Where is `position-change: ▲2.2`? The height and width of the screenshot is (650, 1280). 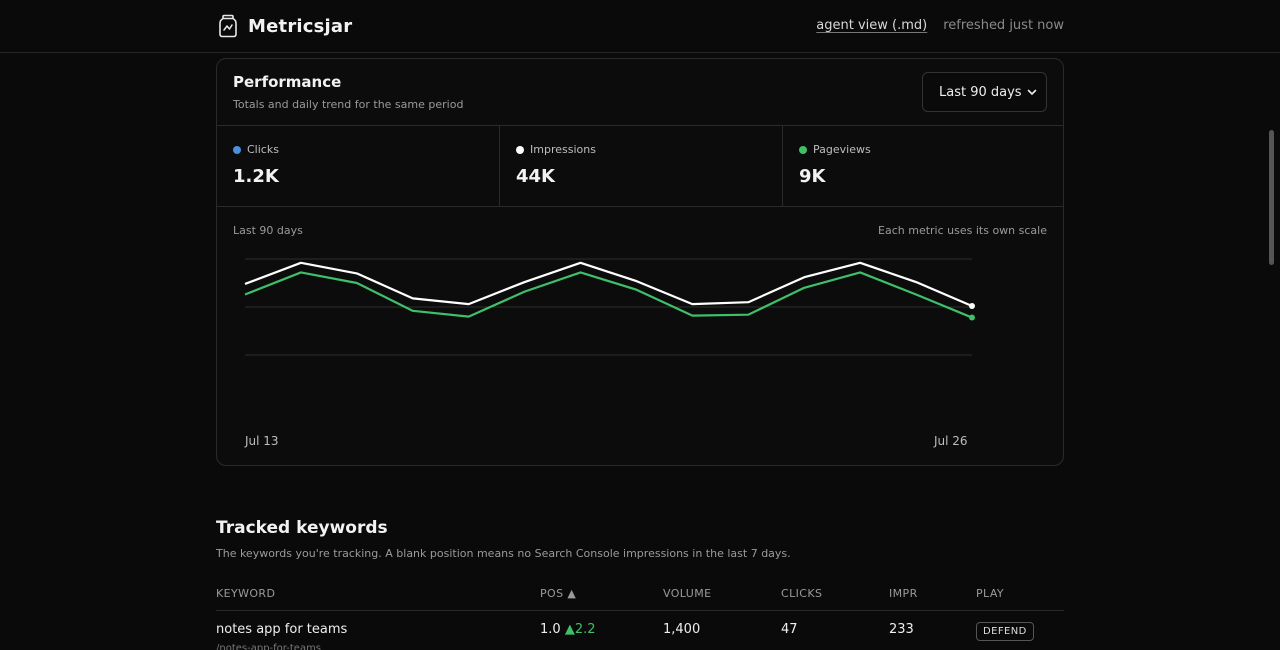 position-change: ▲2.2 is located at coordinates (580, 629).